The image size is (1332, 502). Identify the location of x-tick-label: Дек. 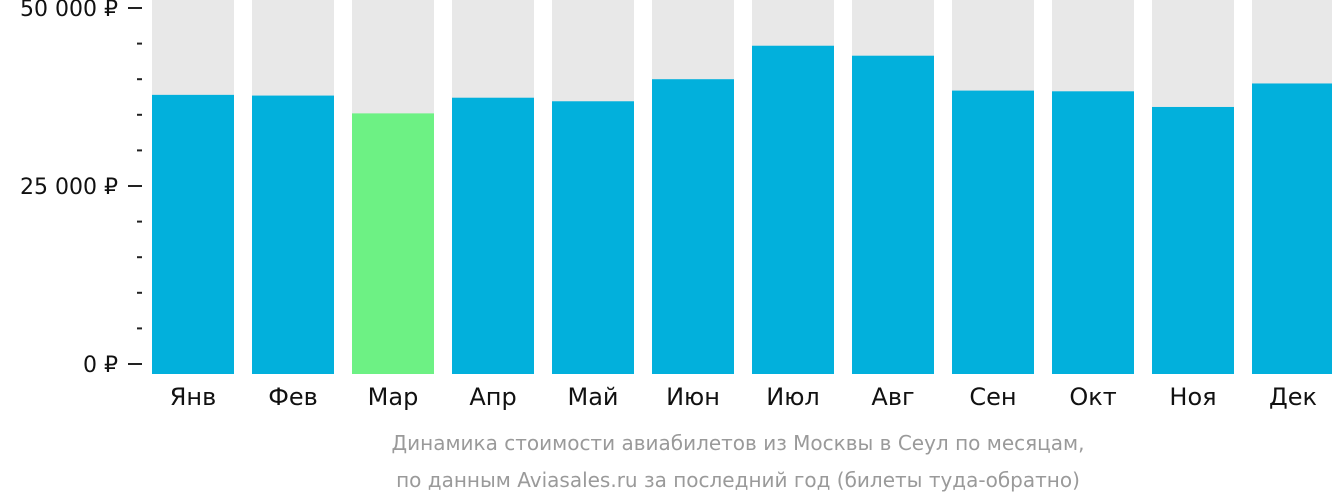
(1293, 397).